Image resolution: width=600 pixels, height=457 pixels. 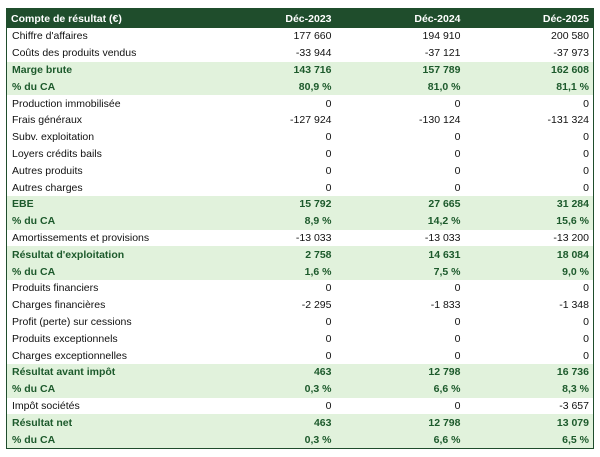 I want to click on value-cell: 162 608, so click(x=529, y=70).